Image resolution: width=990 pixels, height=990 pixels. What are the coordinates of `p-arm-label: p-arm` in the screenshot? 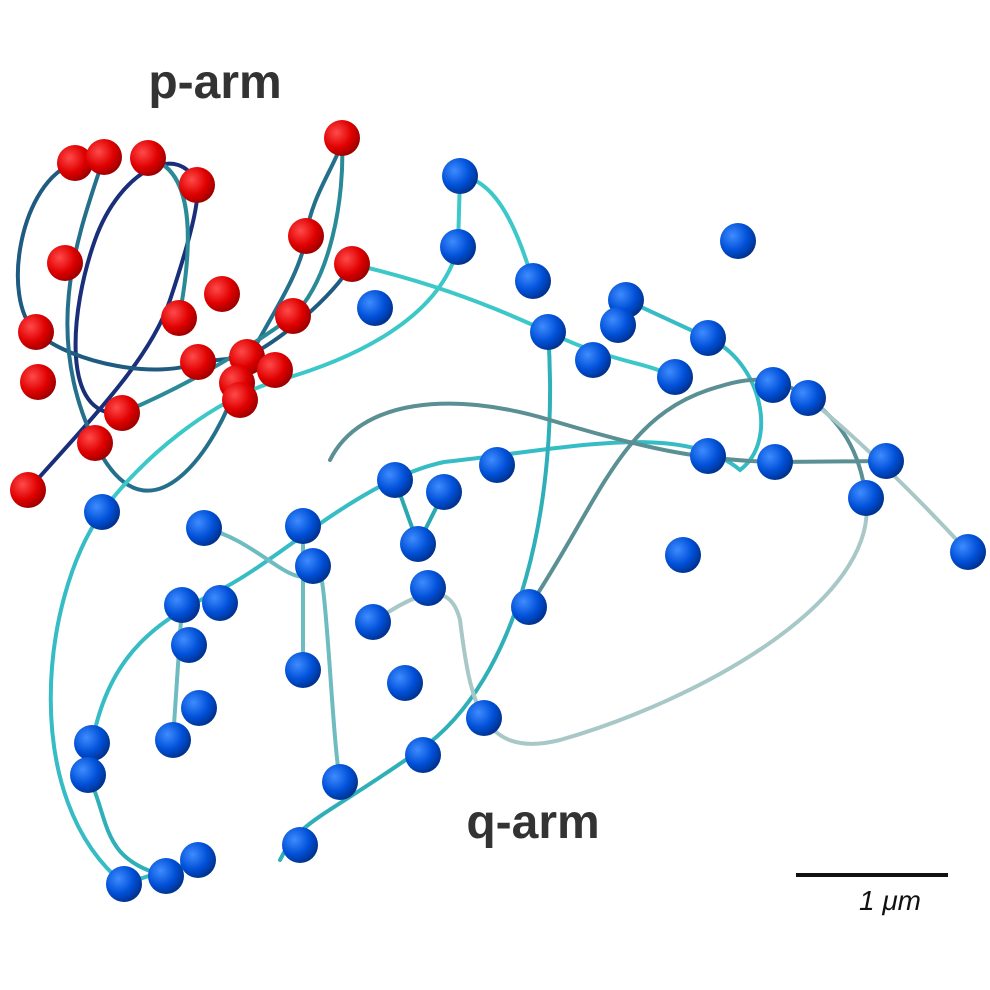 It's located at (214, 82).